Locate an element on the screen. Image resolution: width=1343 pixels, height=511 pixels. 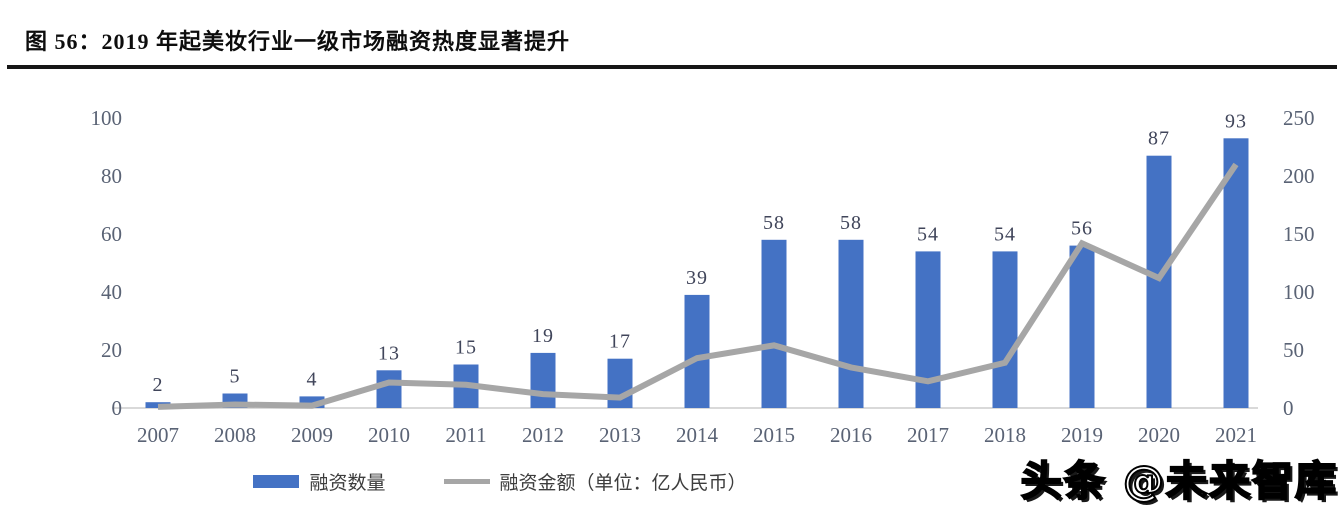
right-axis-tick-label: 200 is located at coordinates (1299, 176).